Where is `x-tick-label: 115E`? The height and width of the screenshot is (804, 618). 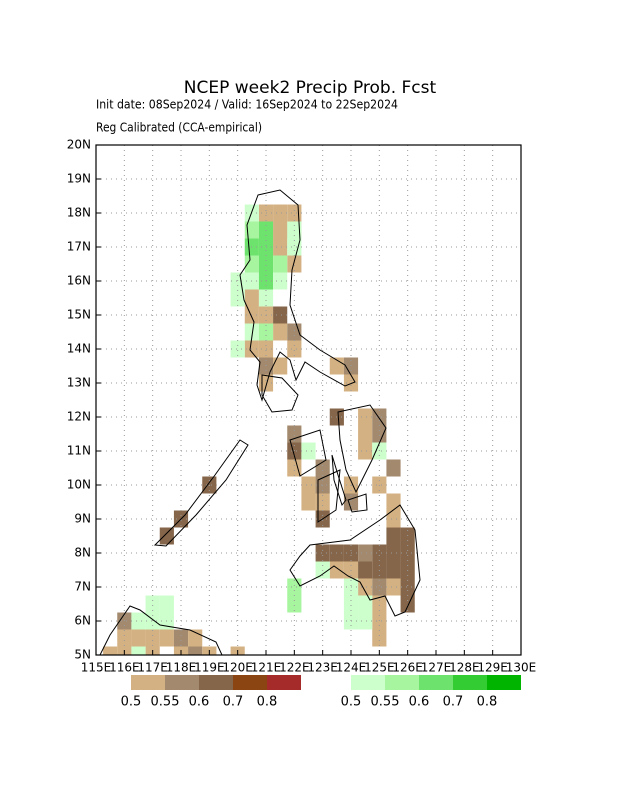 x-tick-label: 115E is located at coordinates (96, 668).